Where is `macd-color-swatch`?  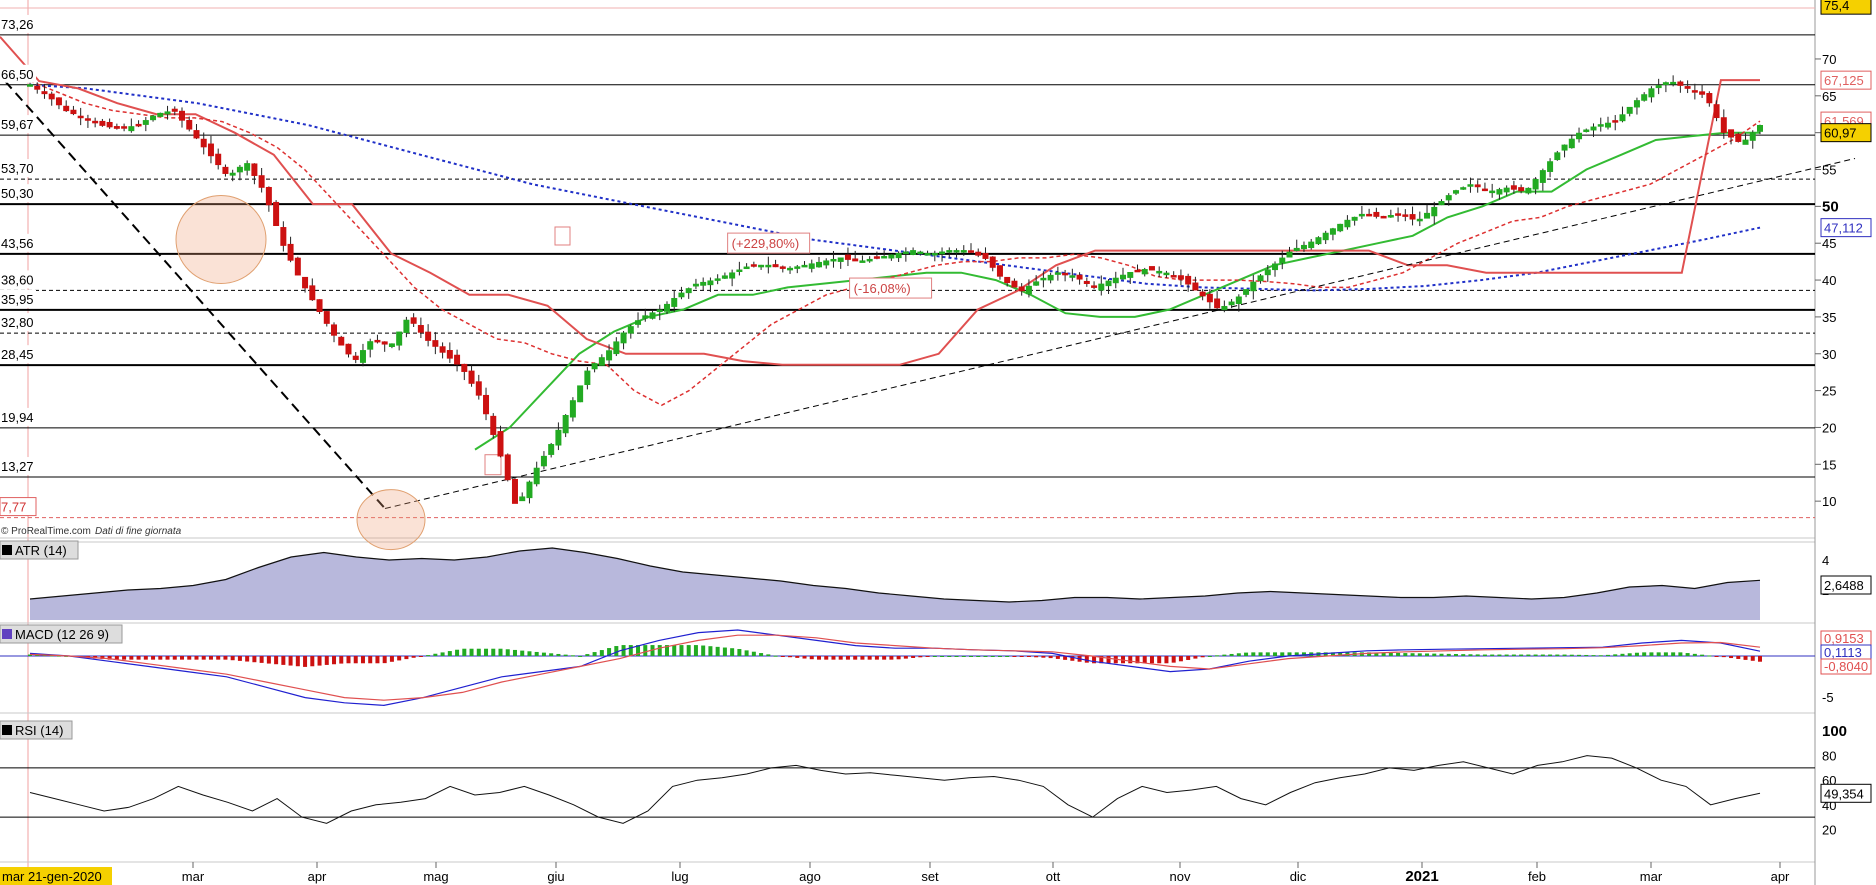 macd-color-swatch is located at coordinates (7, 634).